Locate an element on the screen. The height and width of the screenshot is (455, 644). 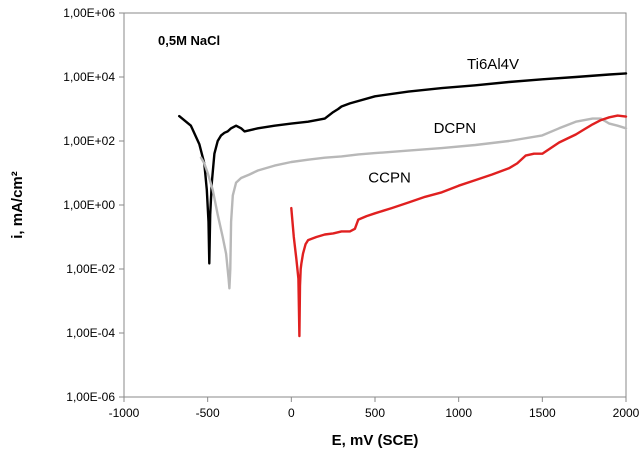
labels-layer: Ti6Al4V DCPN CCPN is located at coordinates (443, 121).